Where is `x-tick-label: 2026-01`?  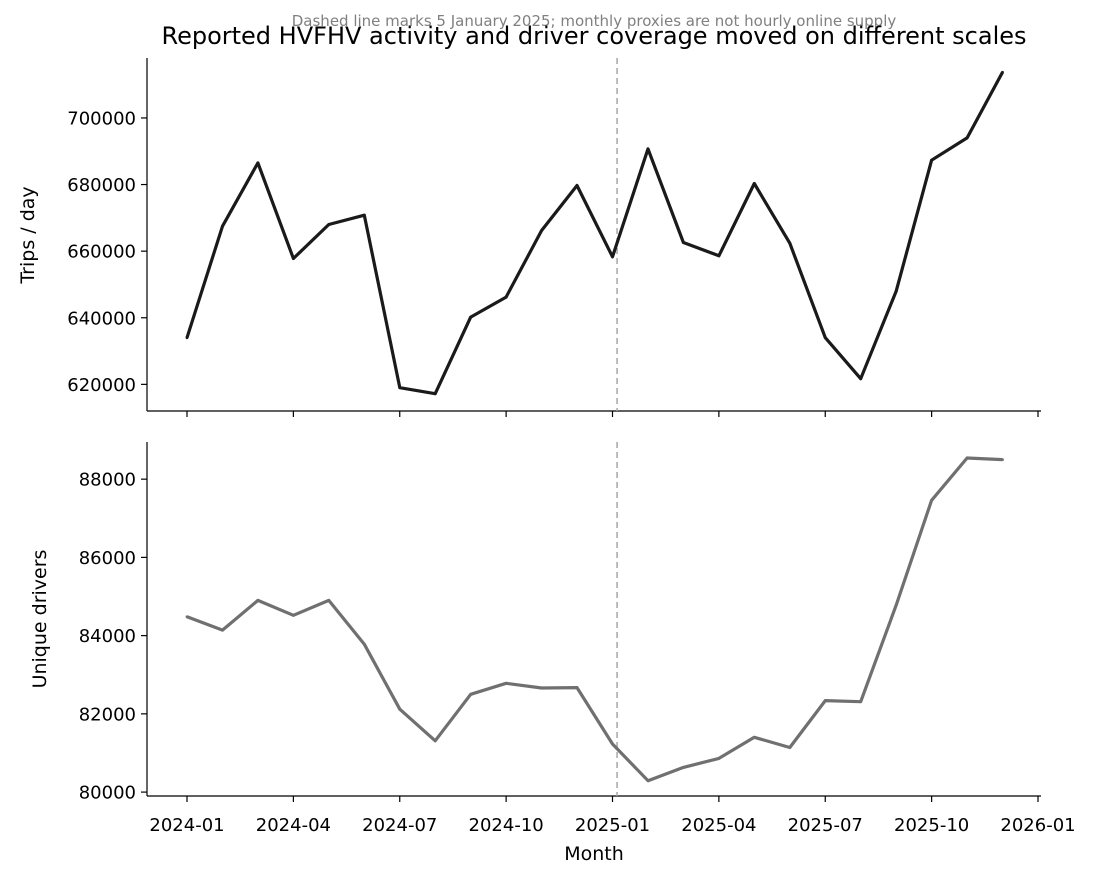 x-tick-label: 2026-01 is located at coordinates (1037, 825).